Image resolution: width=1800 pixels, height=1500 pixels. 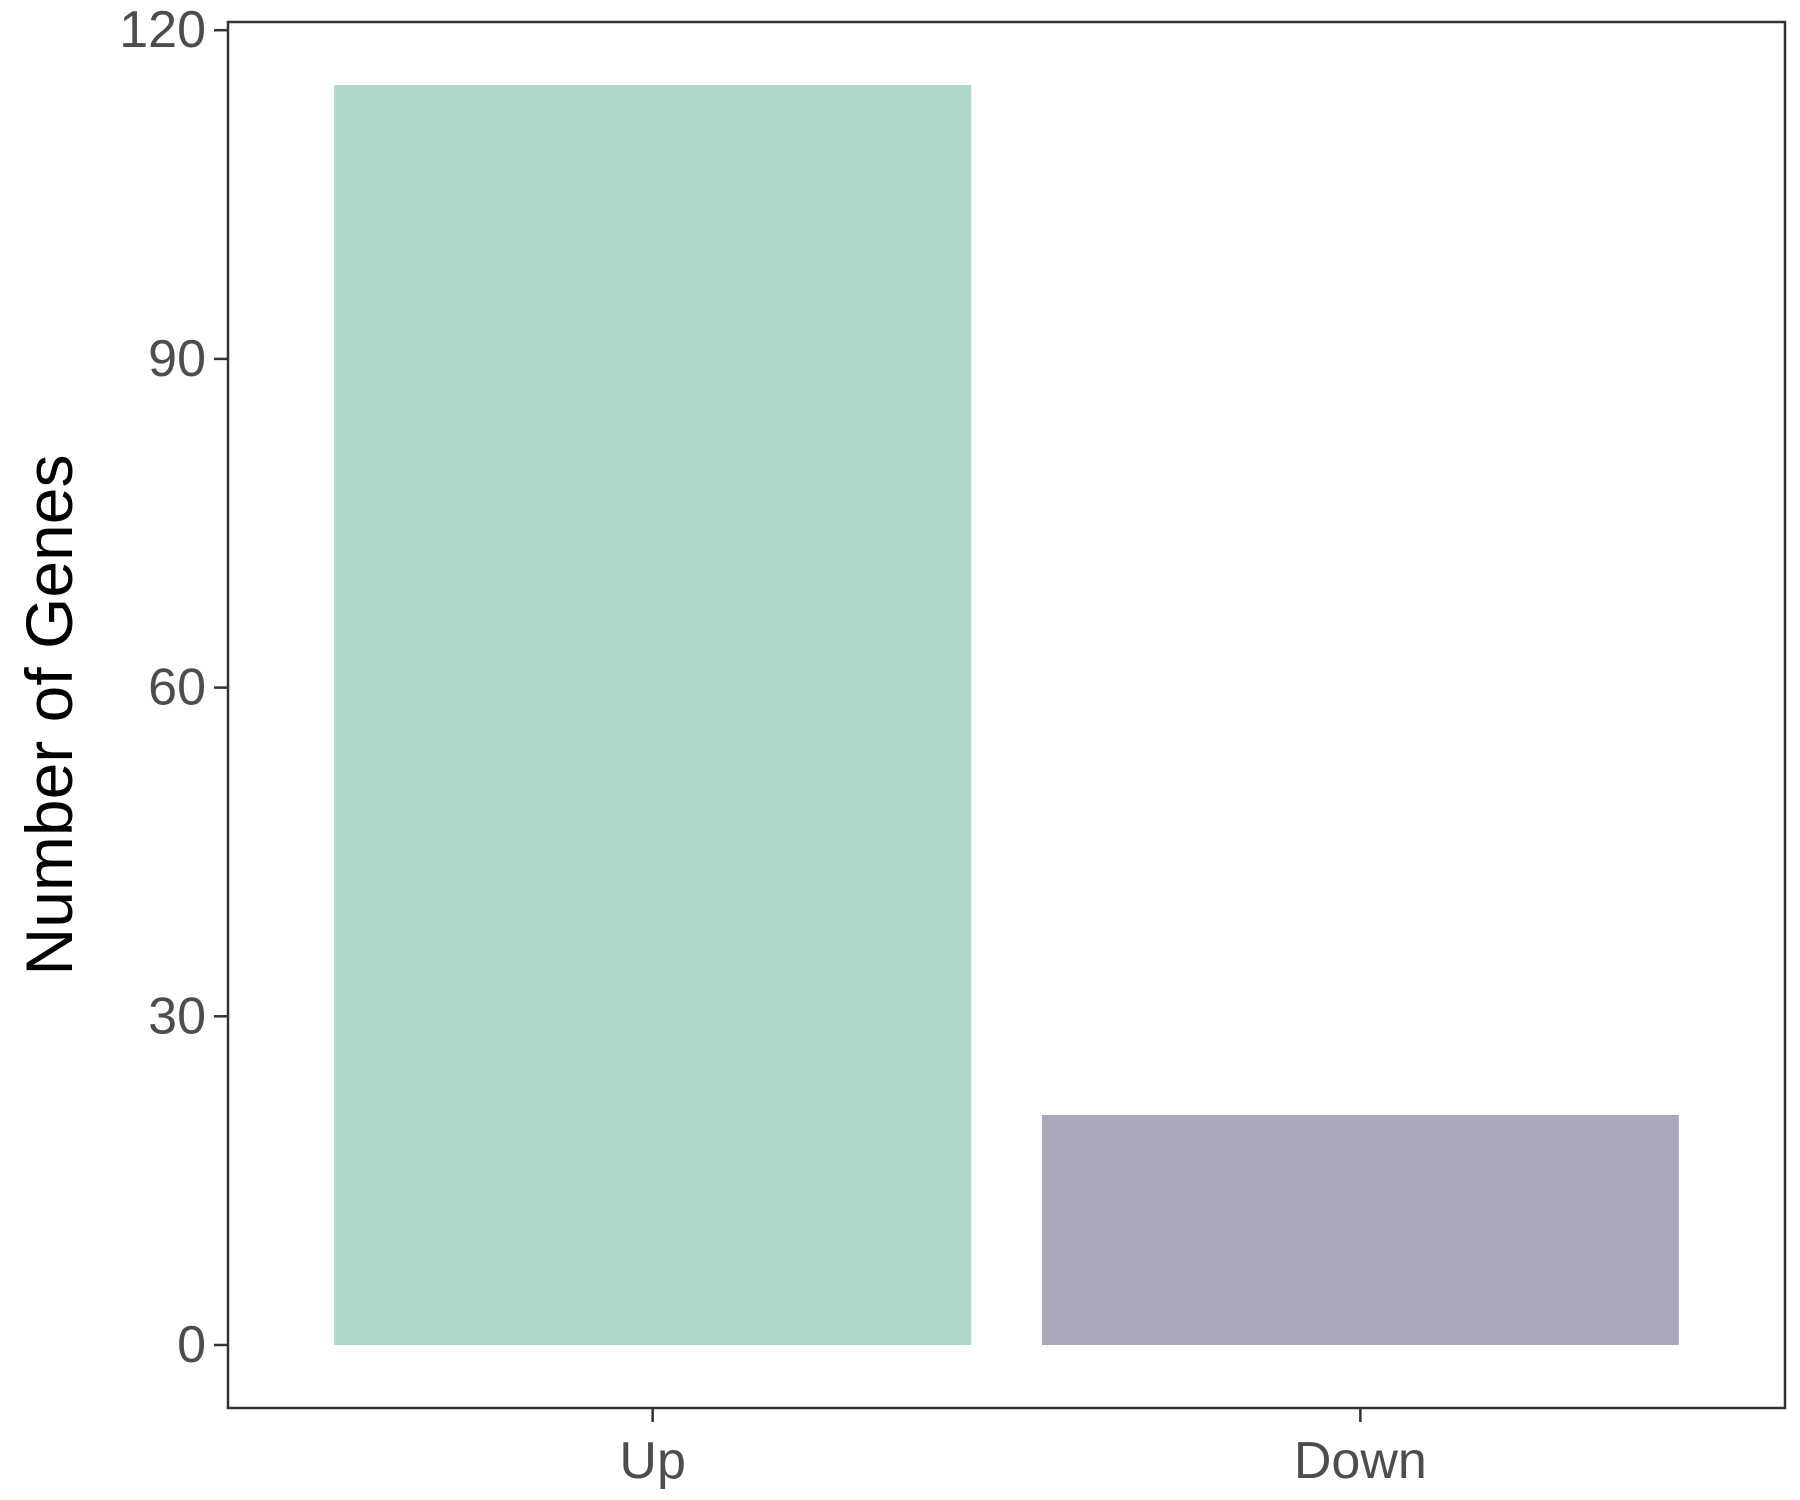 I want to click on y-tick-label: 120, so click(x=162, y=30).